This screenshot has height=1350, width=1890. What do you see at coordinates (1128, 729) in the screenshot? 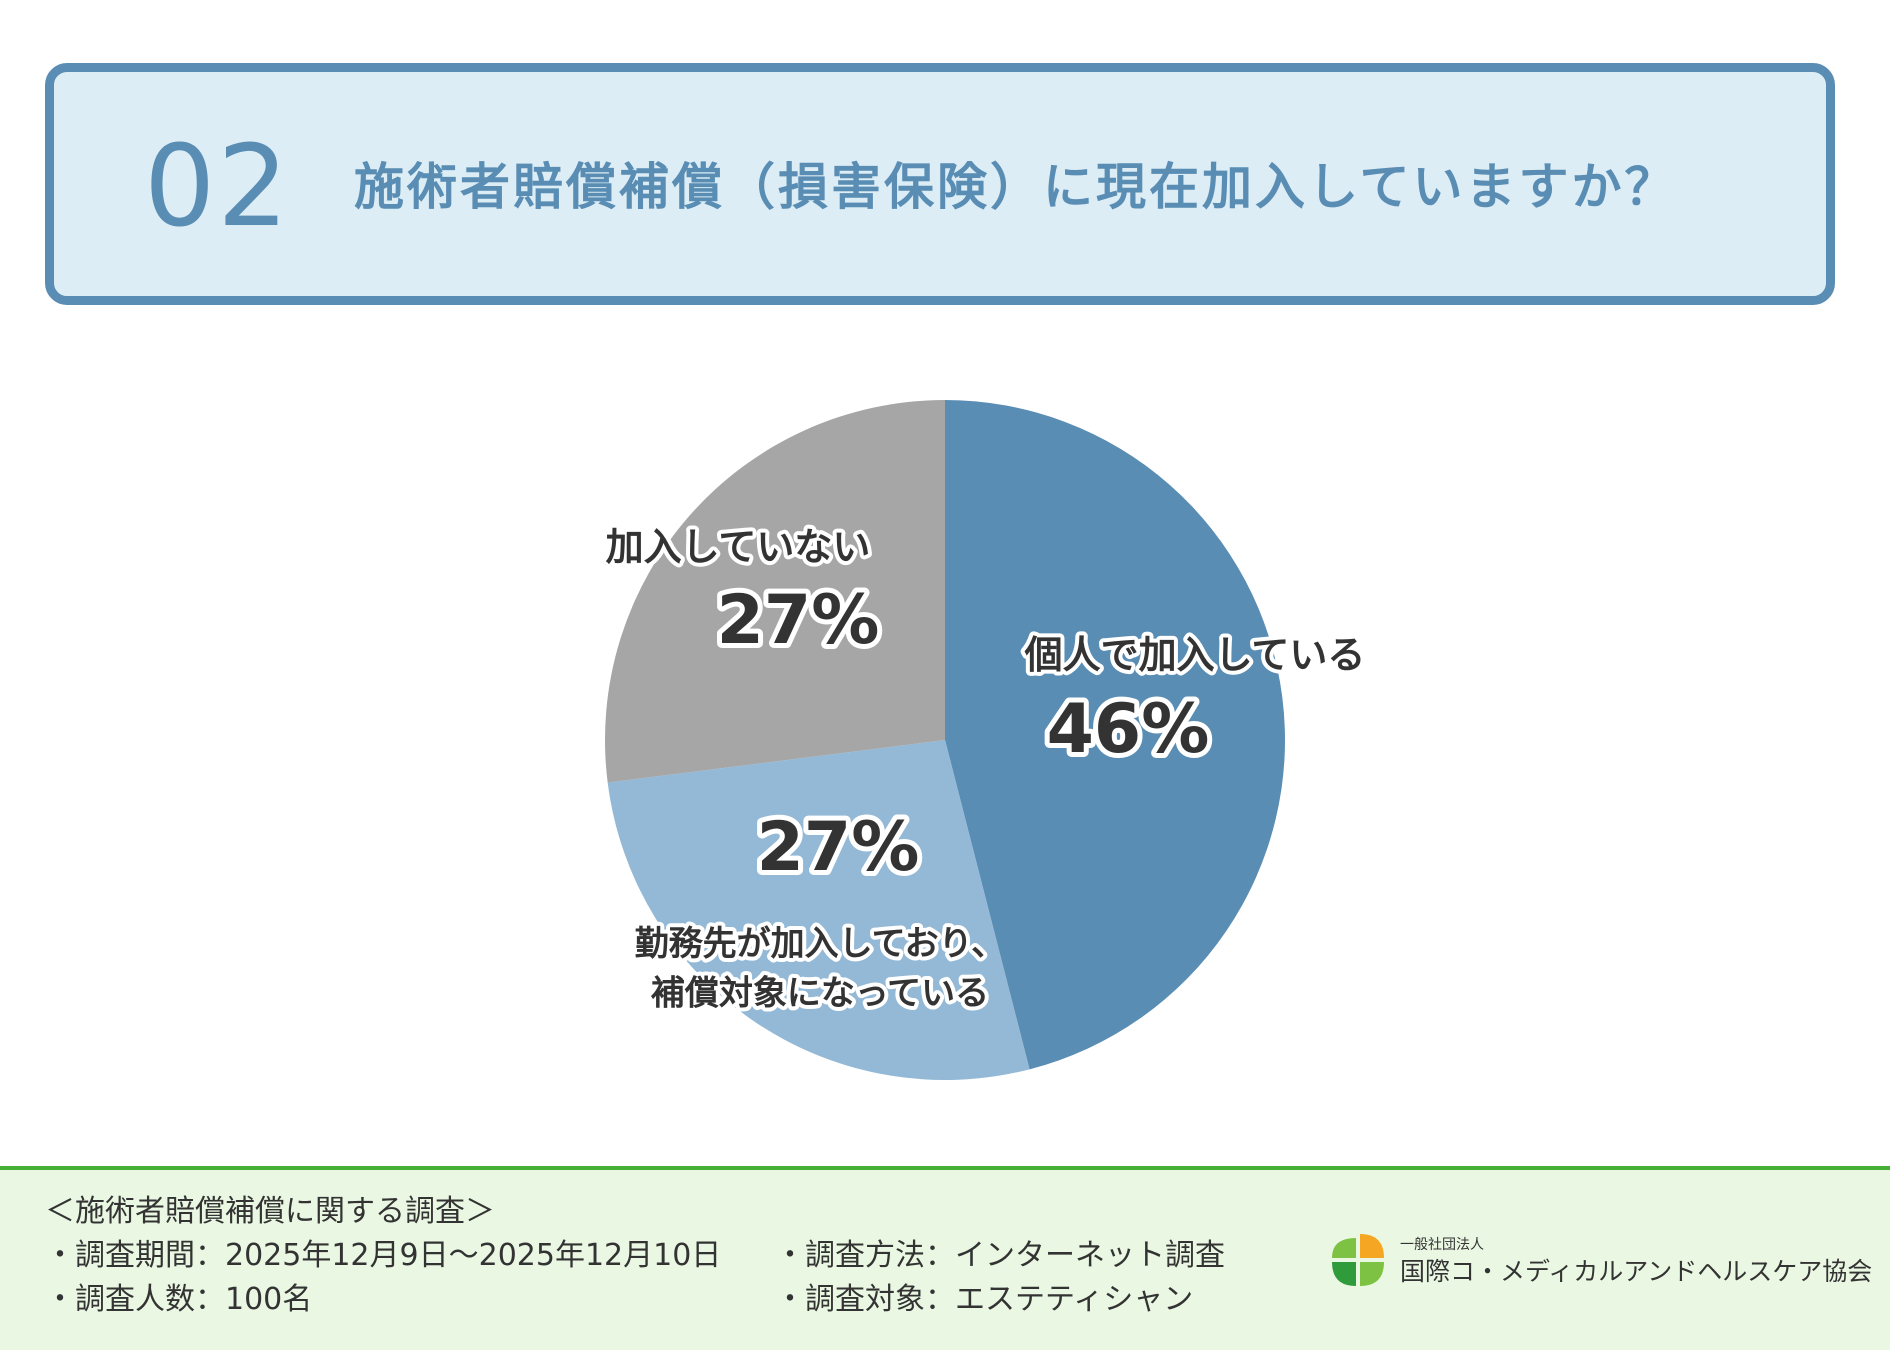
I see `slice-value-1: 46%` at bounding box center [1128, 729].